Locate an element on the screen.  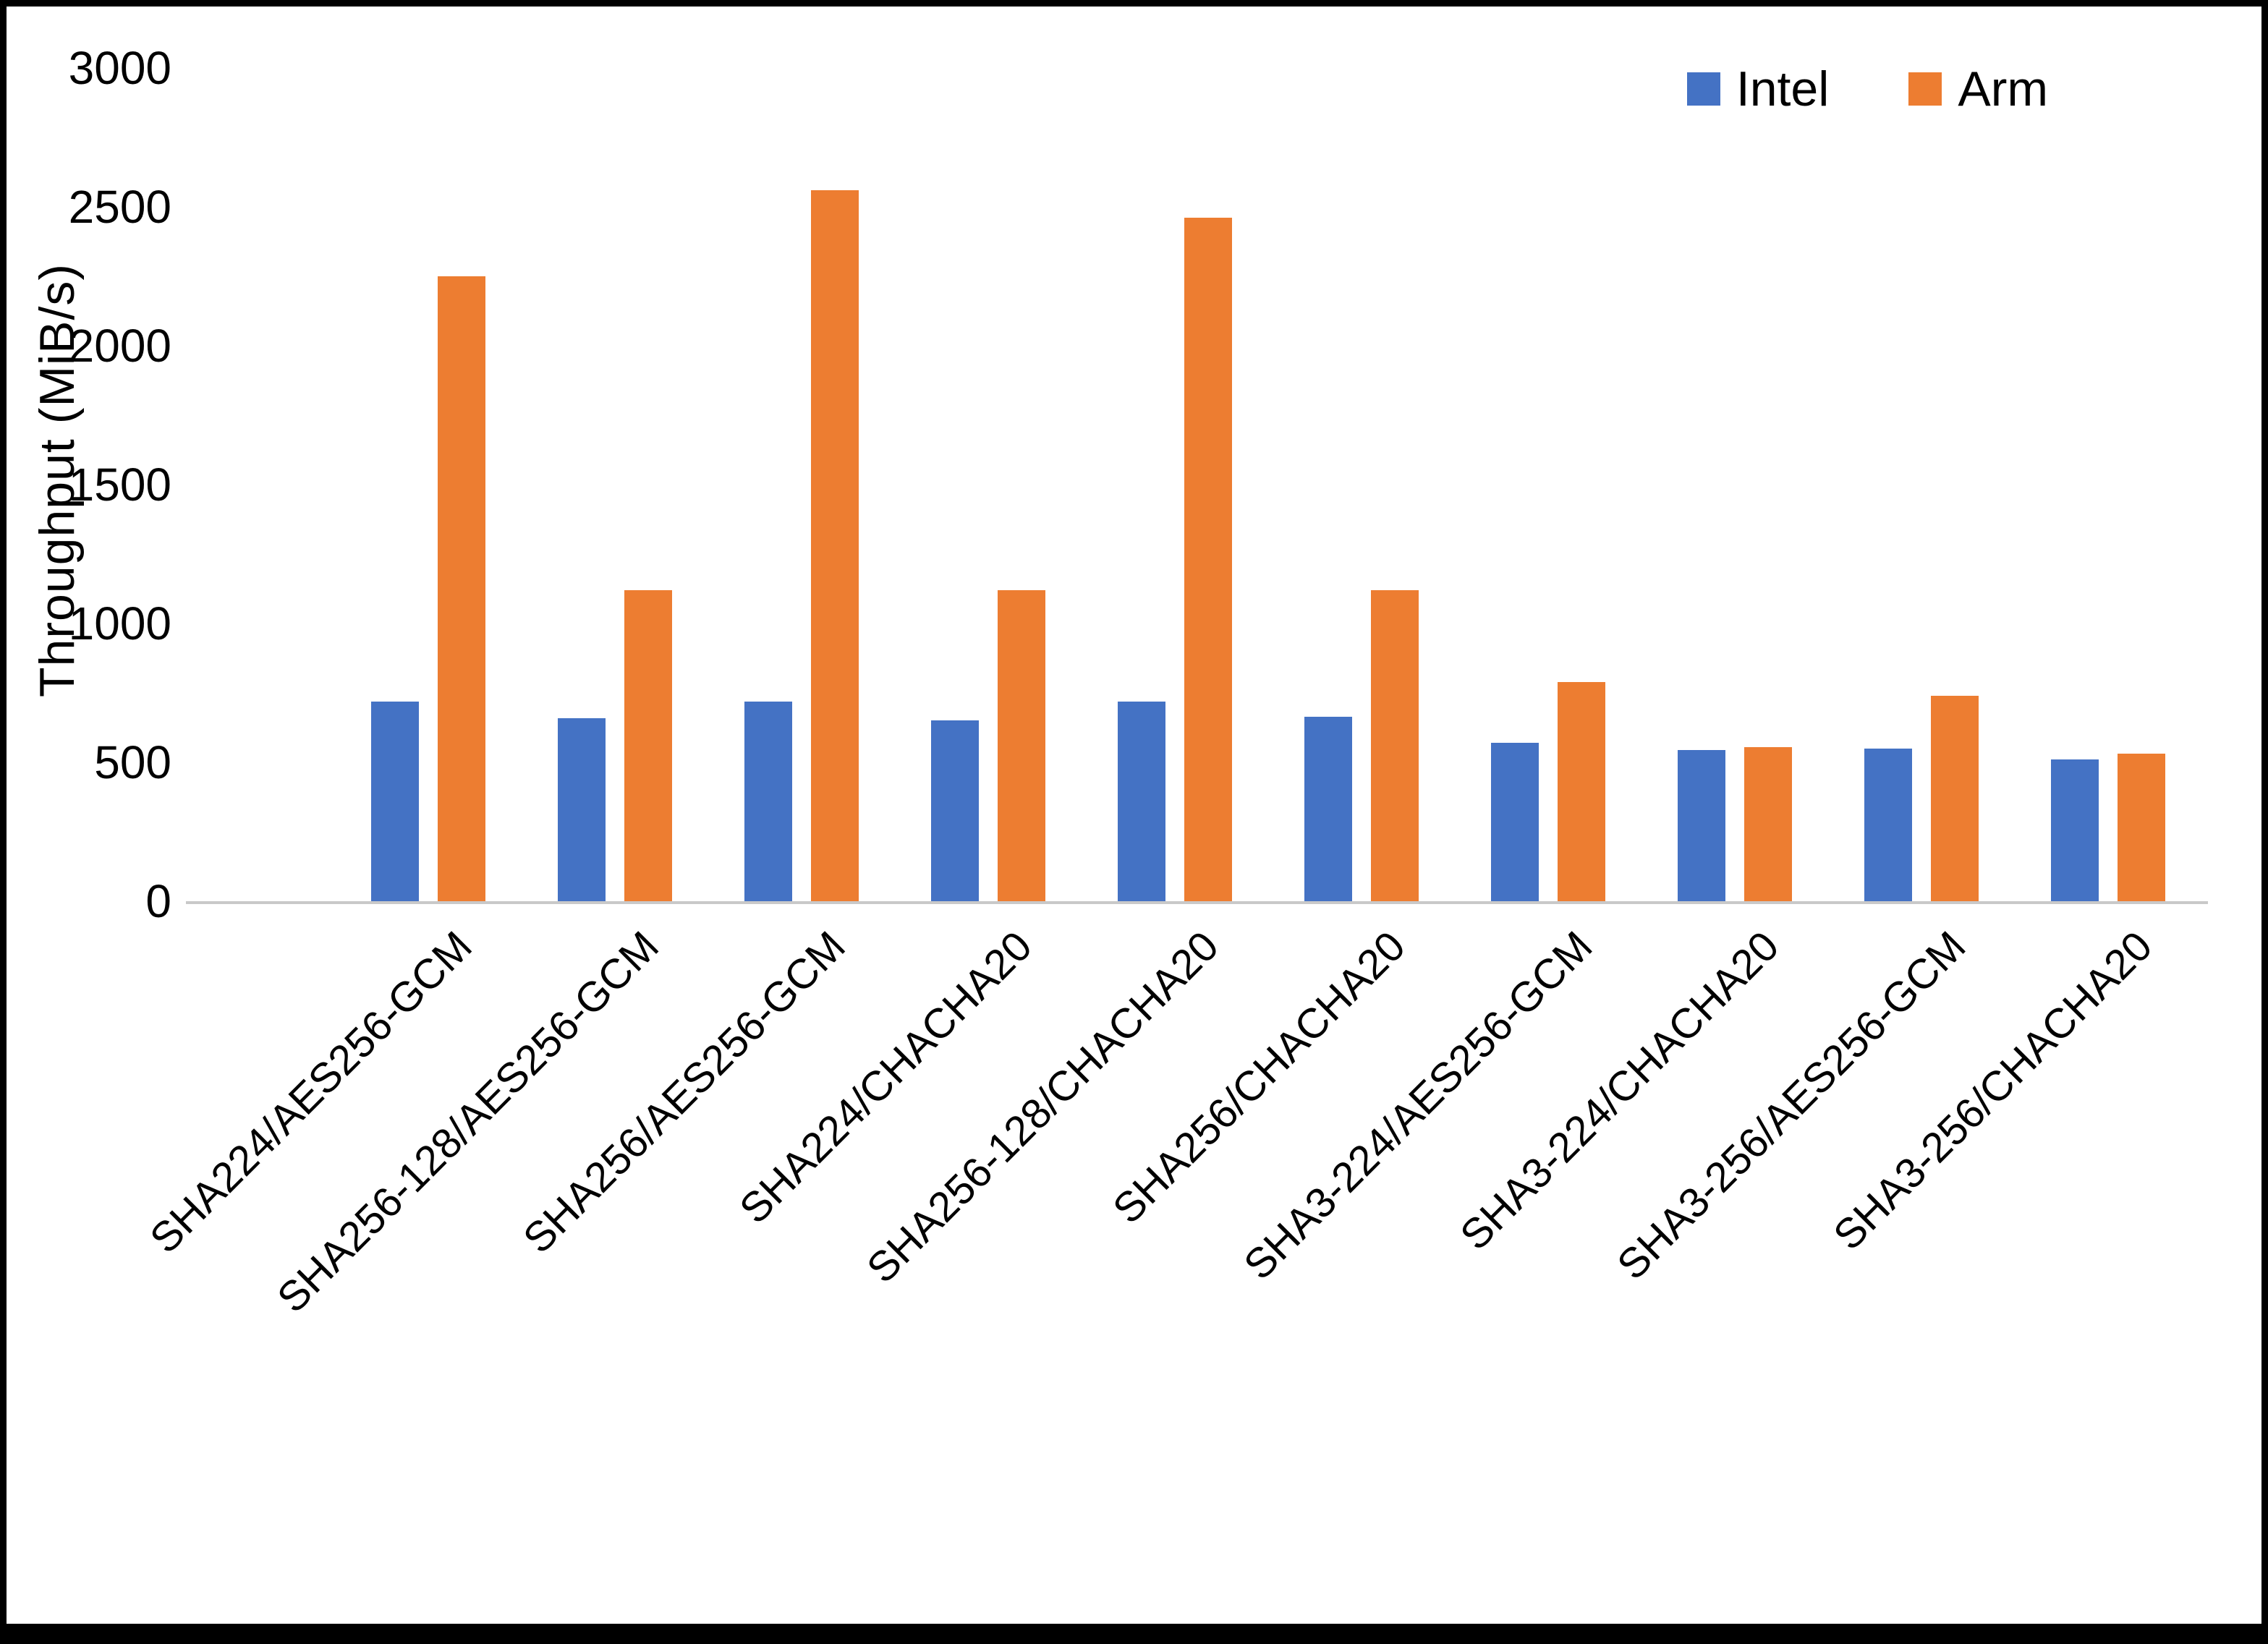
legend-swatch-arm is located at coordinates (1925, 89).